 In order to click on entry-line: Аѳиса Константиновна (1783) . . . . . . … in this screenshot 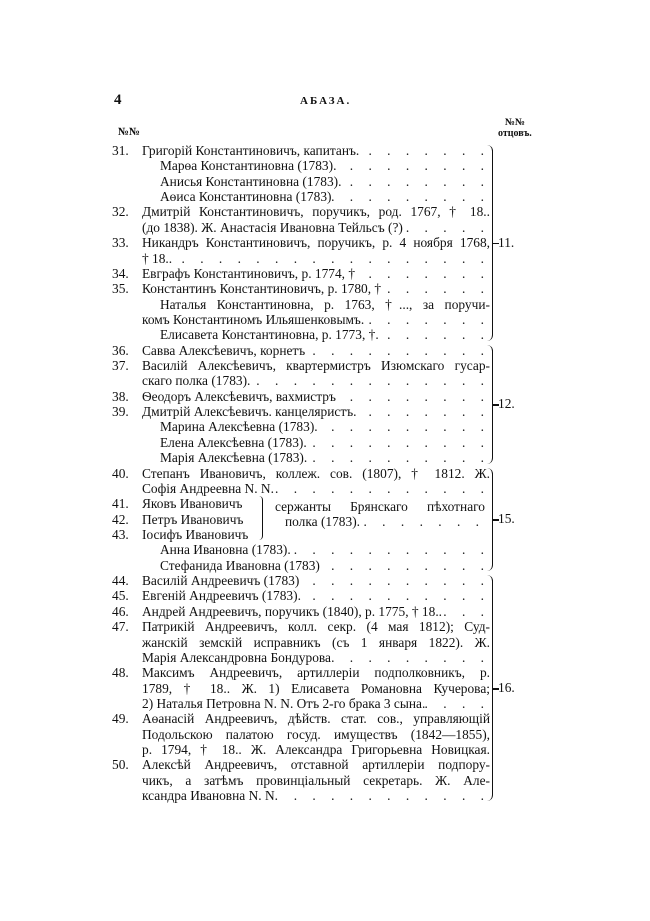, I will do `click(301, 196)`.